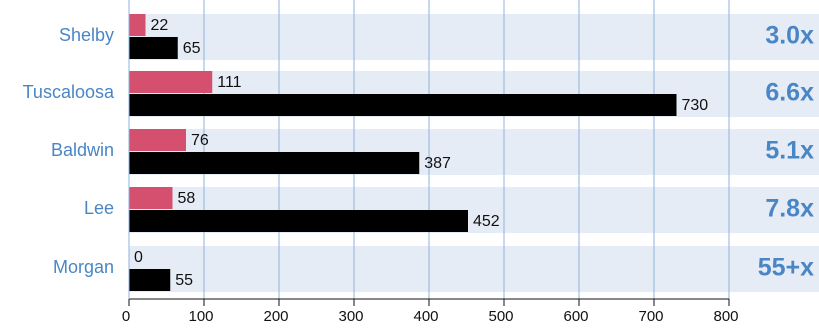  Describe the element at coordinates (138, 257) in the screenshot. I see `value-label-morgan-series-1: 0` at that location.